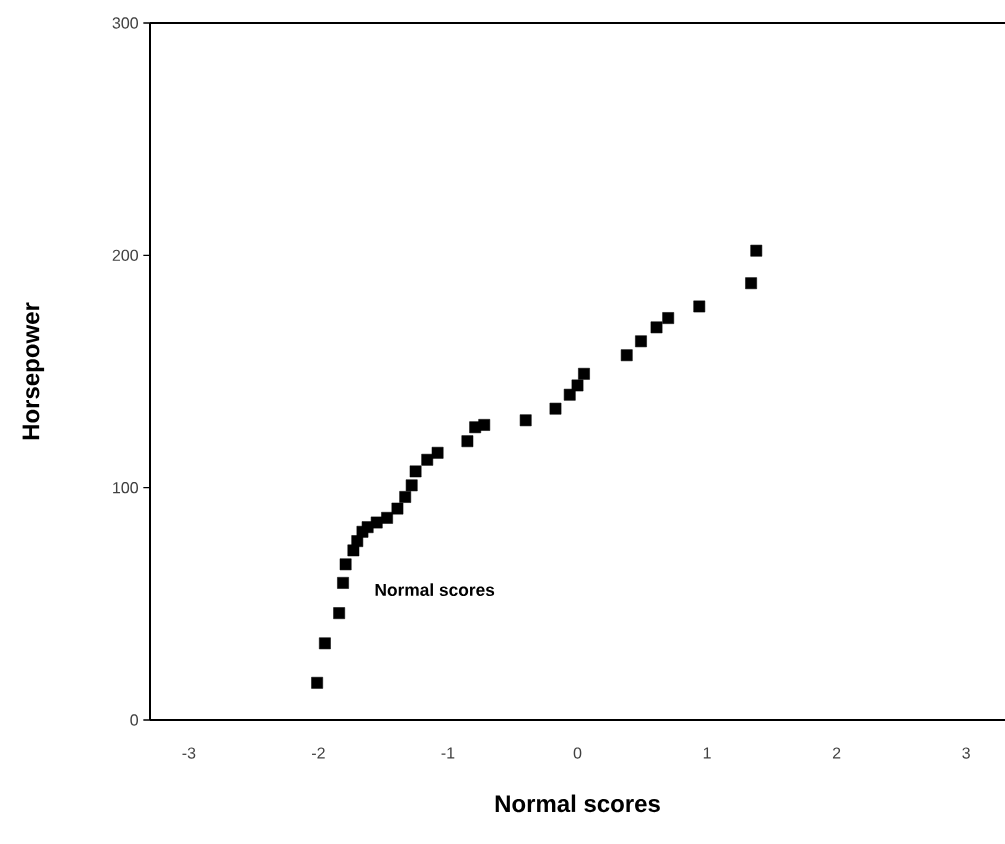 The width and height of the screenshot is (1005, 844). What do you see at coordinates (577, 753) in the screenshot?
I see `x-tick-label: 0` at bounding box center [577, 753].